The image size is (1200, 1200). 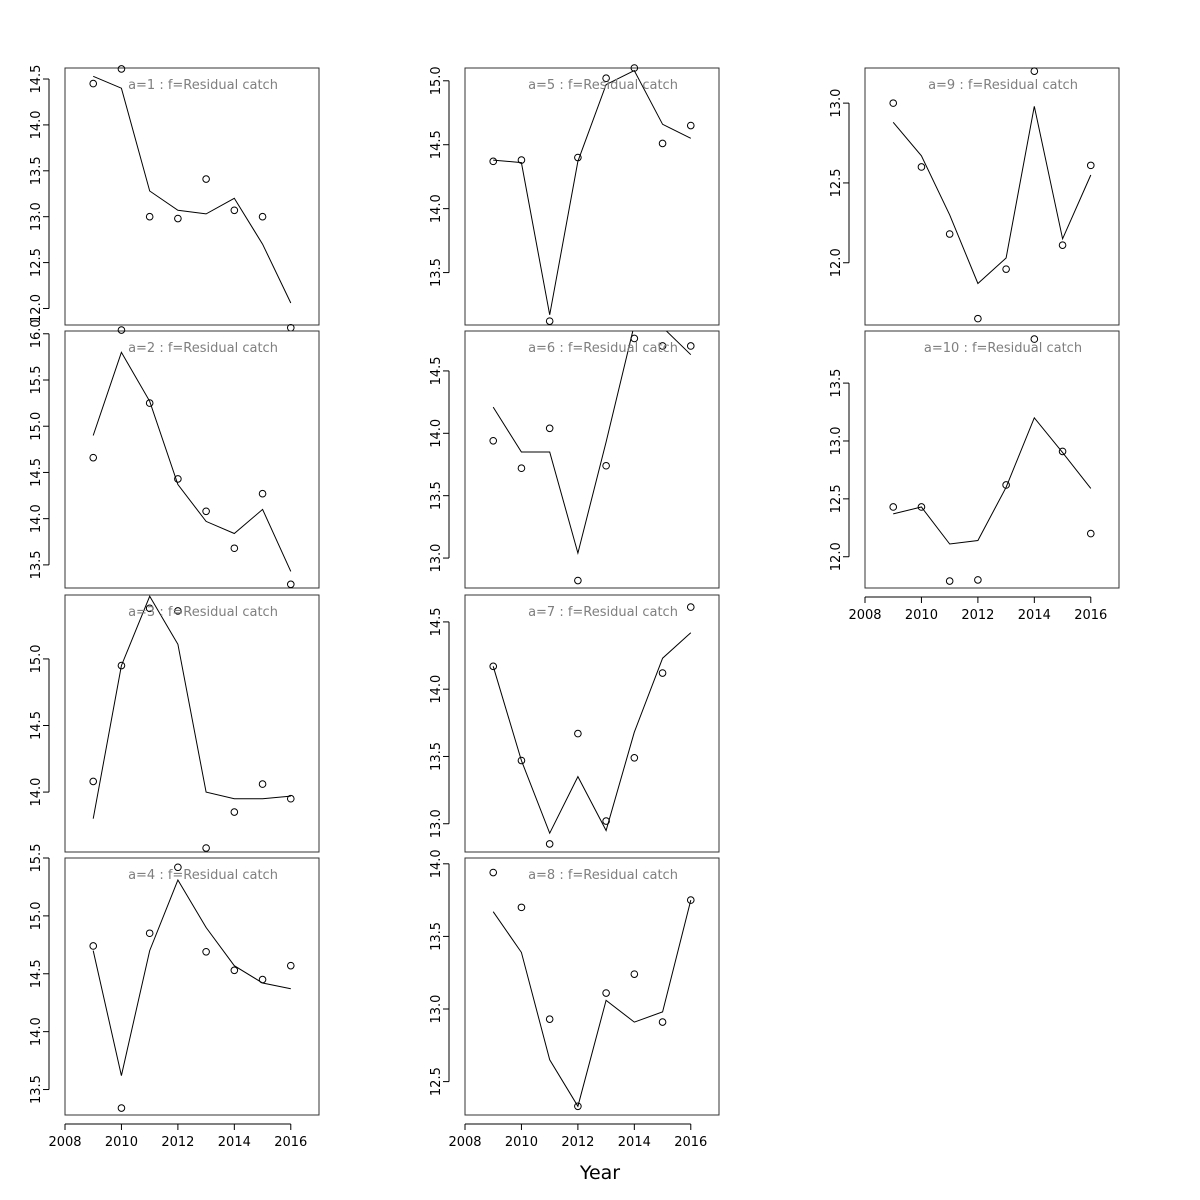 What do you see at coordinates (36, 333) in the screenshot?
I see `y-tick-label: 16.0` at bounding box center [36, 333].